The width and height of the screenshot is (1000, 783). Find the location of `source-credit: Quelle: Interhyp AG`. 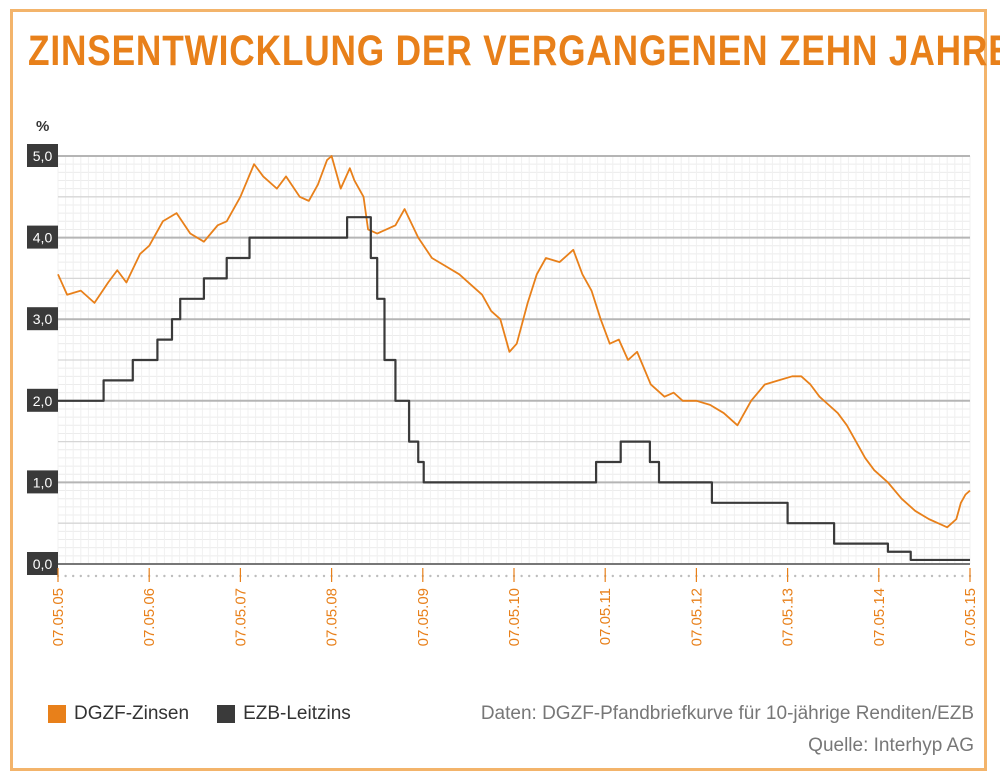

source-credit: Quelle: Interhyp AG is located at coordinates (891, 745).